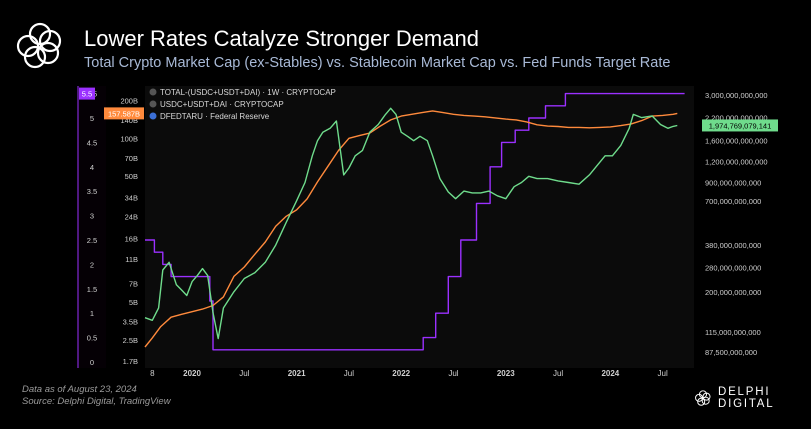  I want to click on rate-tick-label: 0.5, so click(92, 338).